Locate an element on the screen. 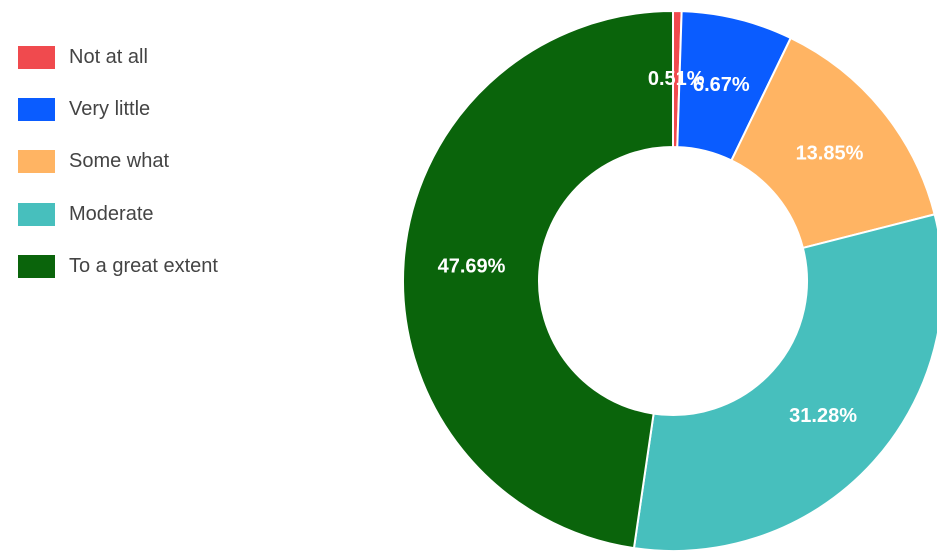 The height and width of the screenshot is (552, 937). legend-label: Some what is located at coordinates (119, 161).